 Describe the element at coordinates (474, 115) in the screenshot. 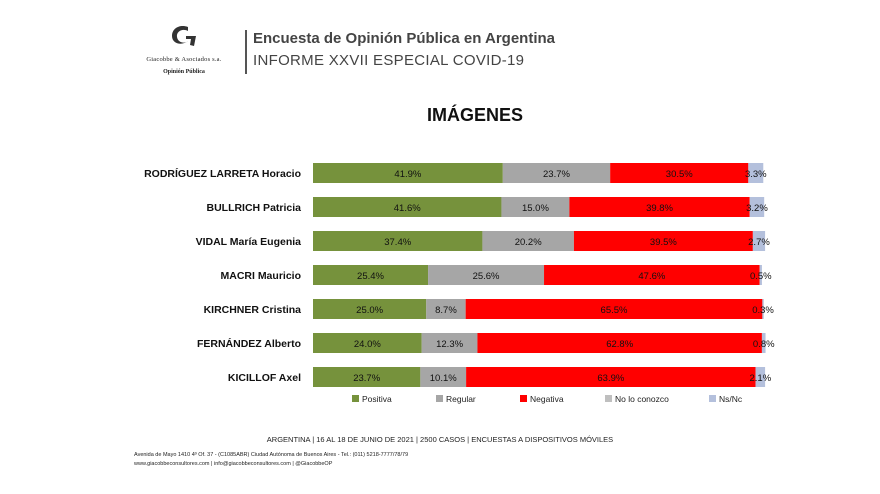

I see `chart-title: IMÁGENES` at that location.